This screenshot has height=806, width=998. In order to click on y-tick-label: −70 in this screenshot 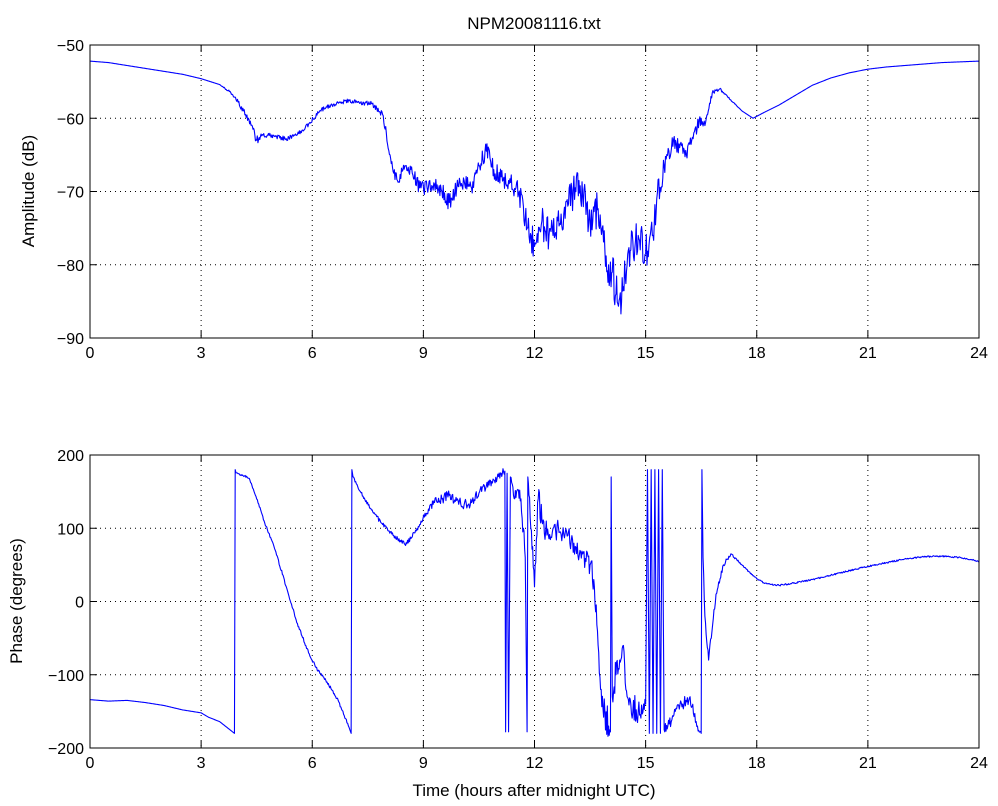, I will do `click(70, 193)`.